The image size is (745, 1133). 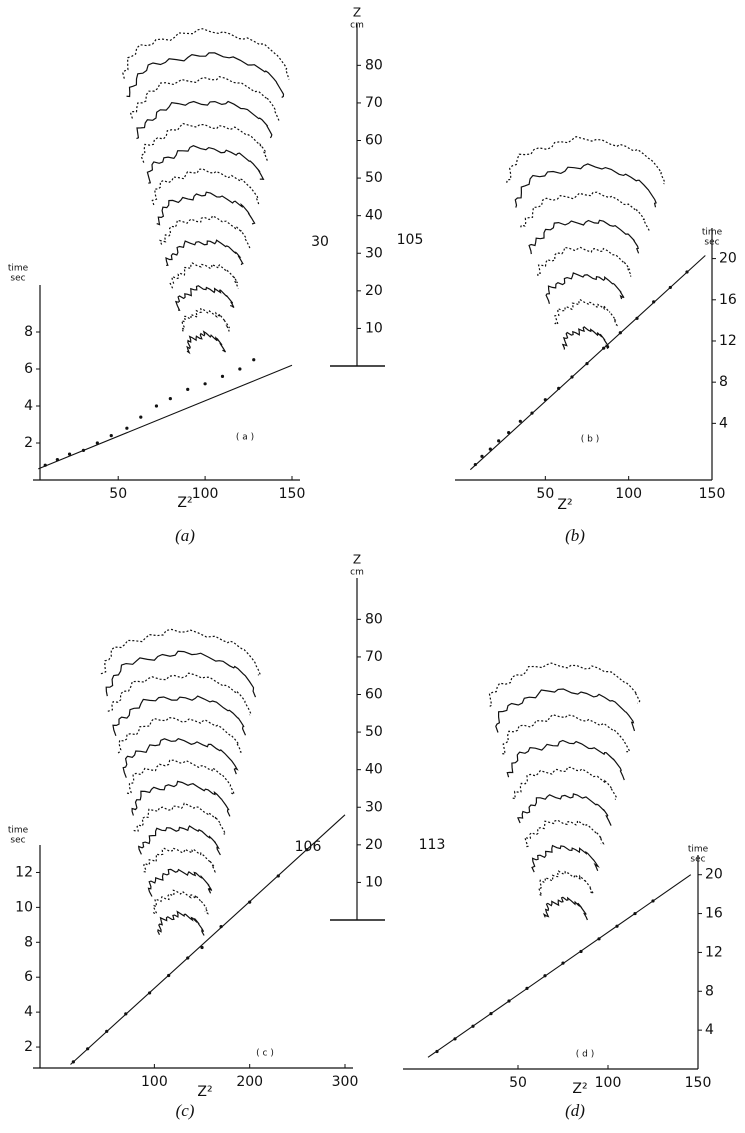 What do you see at coordinates (245, 438) in the screenshot?
I see `inner-label: ( a )` at bounding box center [245, 438].